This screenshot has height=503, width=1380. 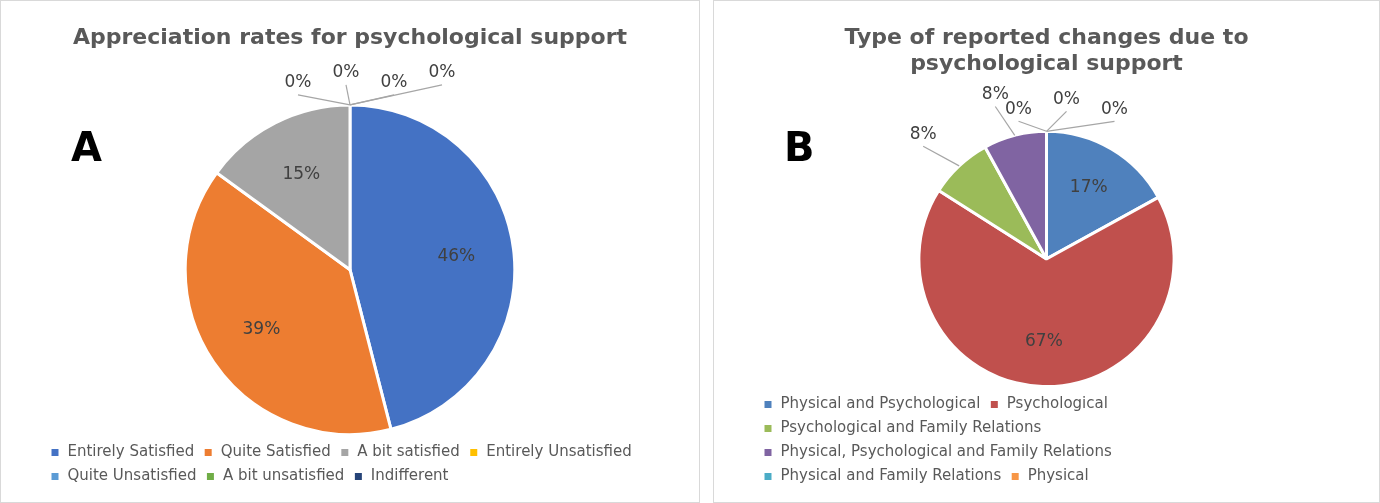 What do you see at coordinates (923, 132) in the screenshot?
I see `data-label: 8%` at bounding box center [923, 132].